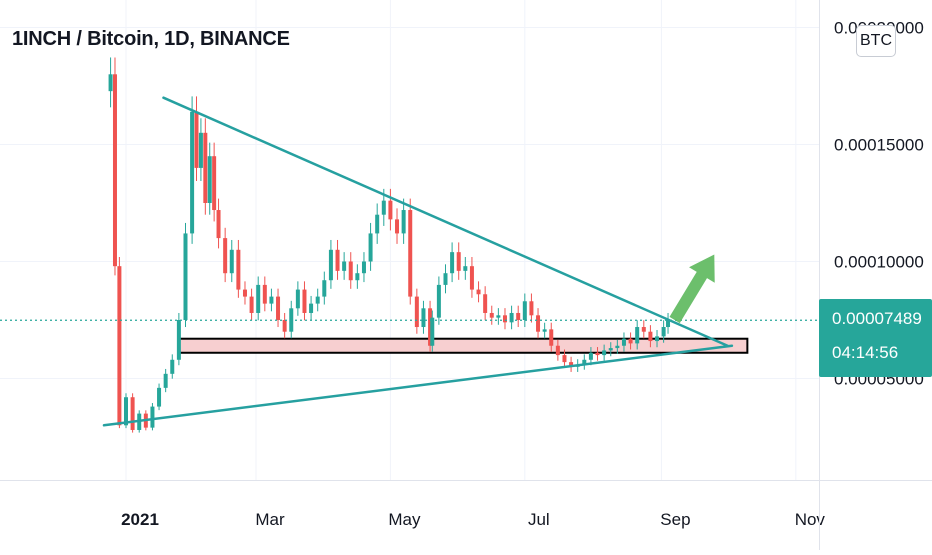 The image size is (932, 555). Describe the element at coordinates (404, 519) in the screenshot. I see `x-tick-label: May` at that location.